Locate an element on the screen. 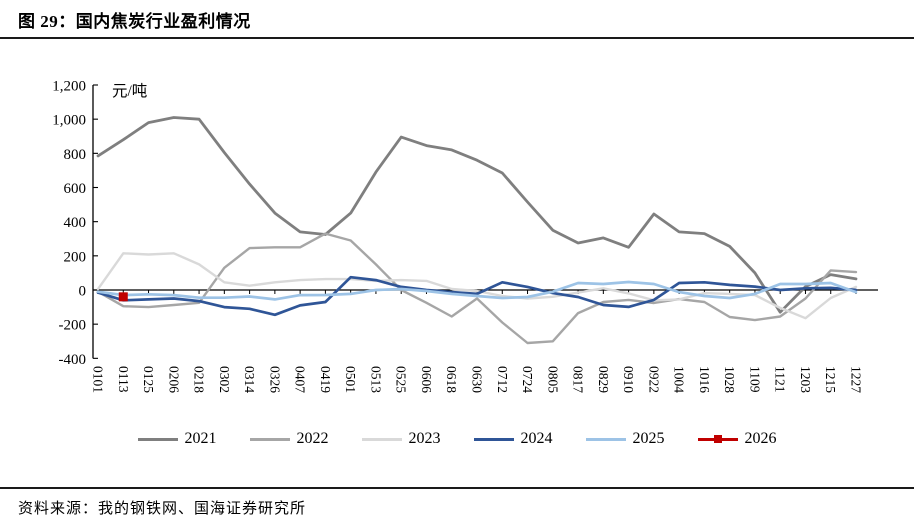 The image size is (914, 526). legend-item-2021: 2021 is located at coordinates (177, 438).